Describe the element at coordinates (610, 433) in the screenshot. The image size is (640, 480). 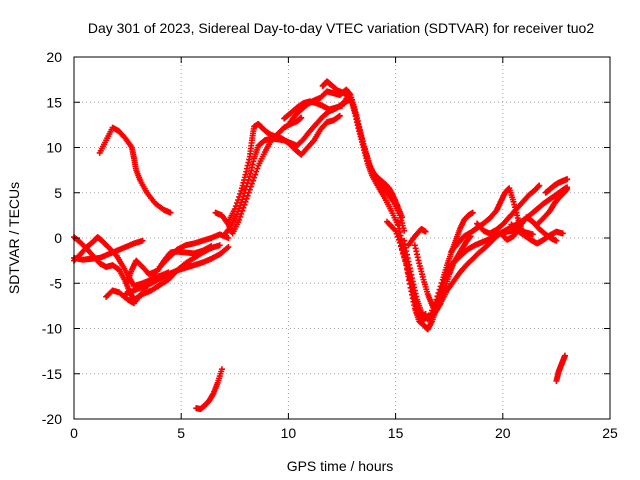
I see `x-tick-label: 25` at that location.